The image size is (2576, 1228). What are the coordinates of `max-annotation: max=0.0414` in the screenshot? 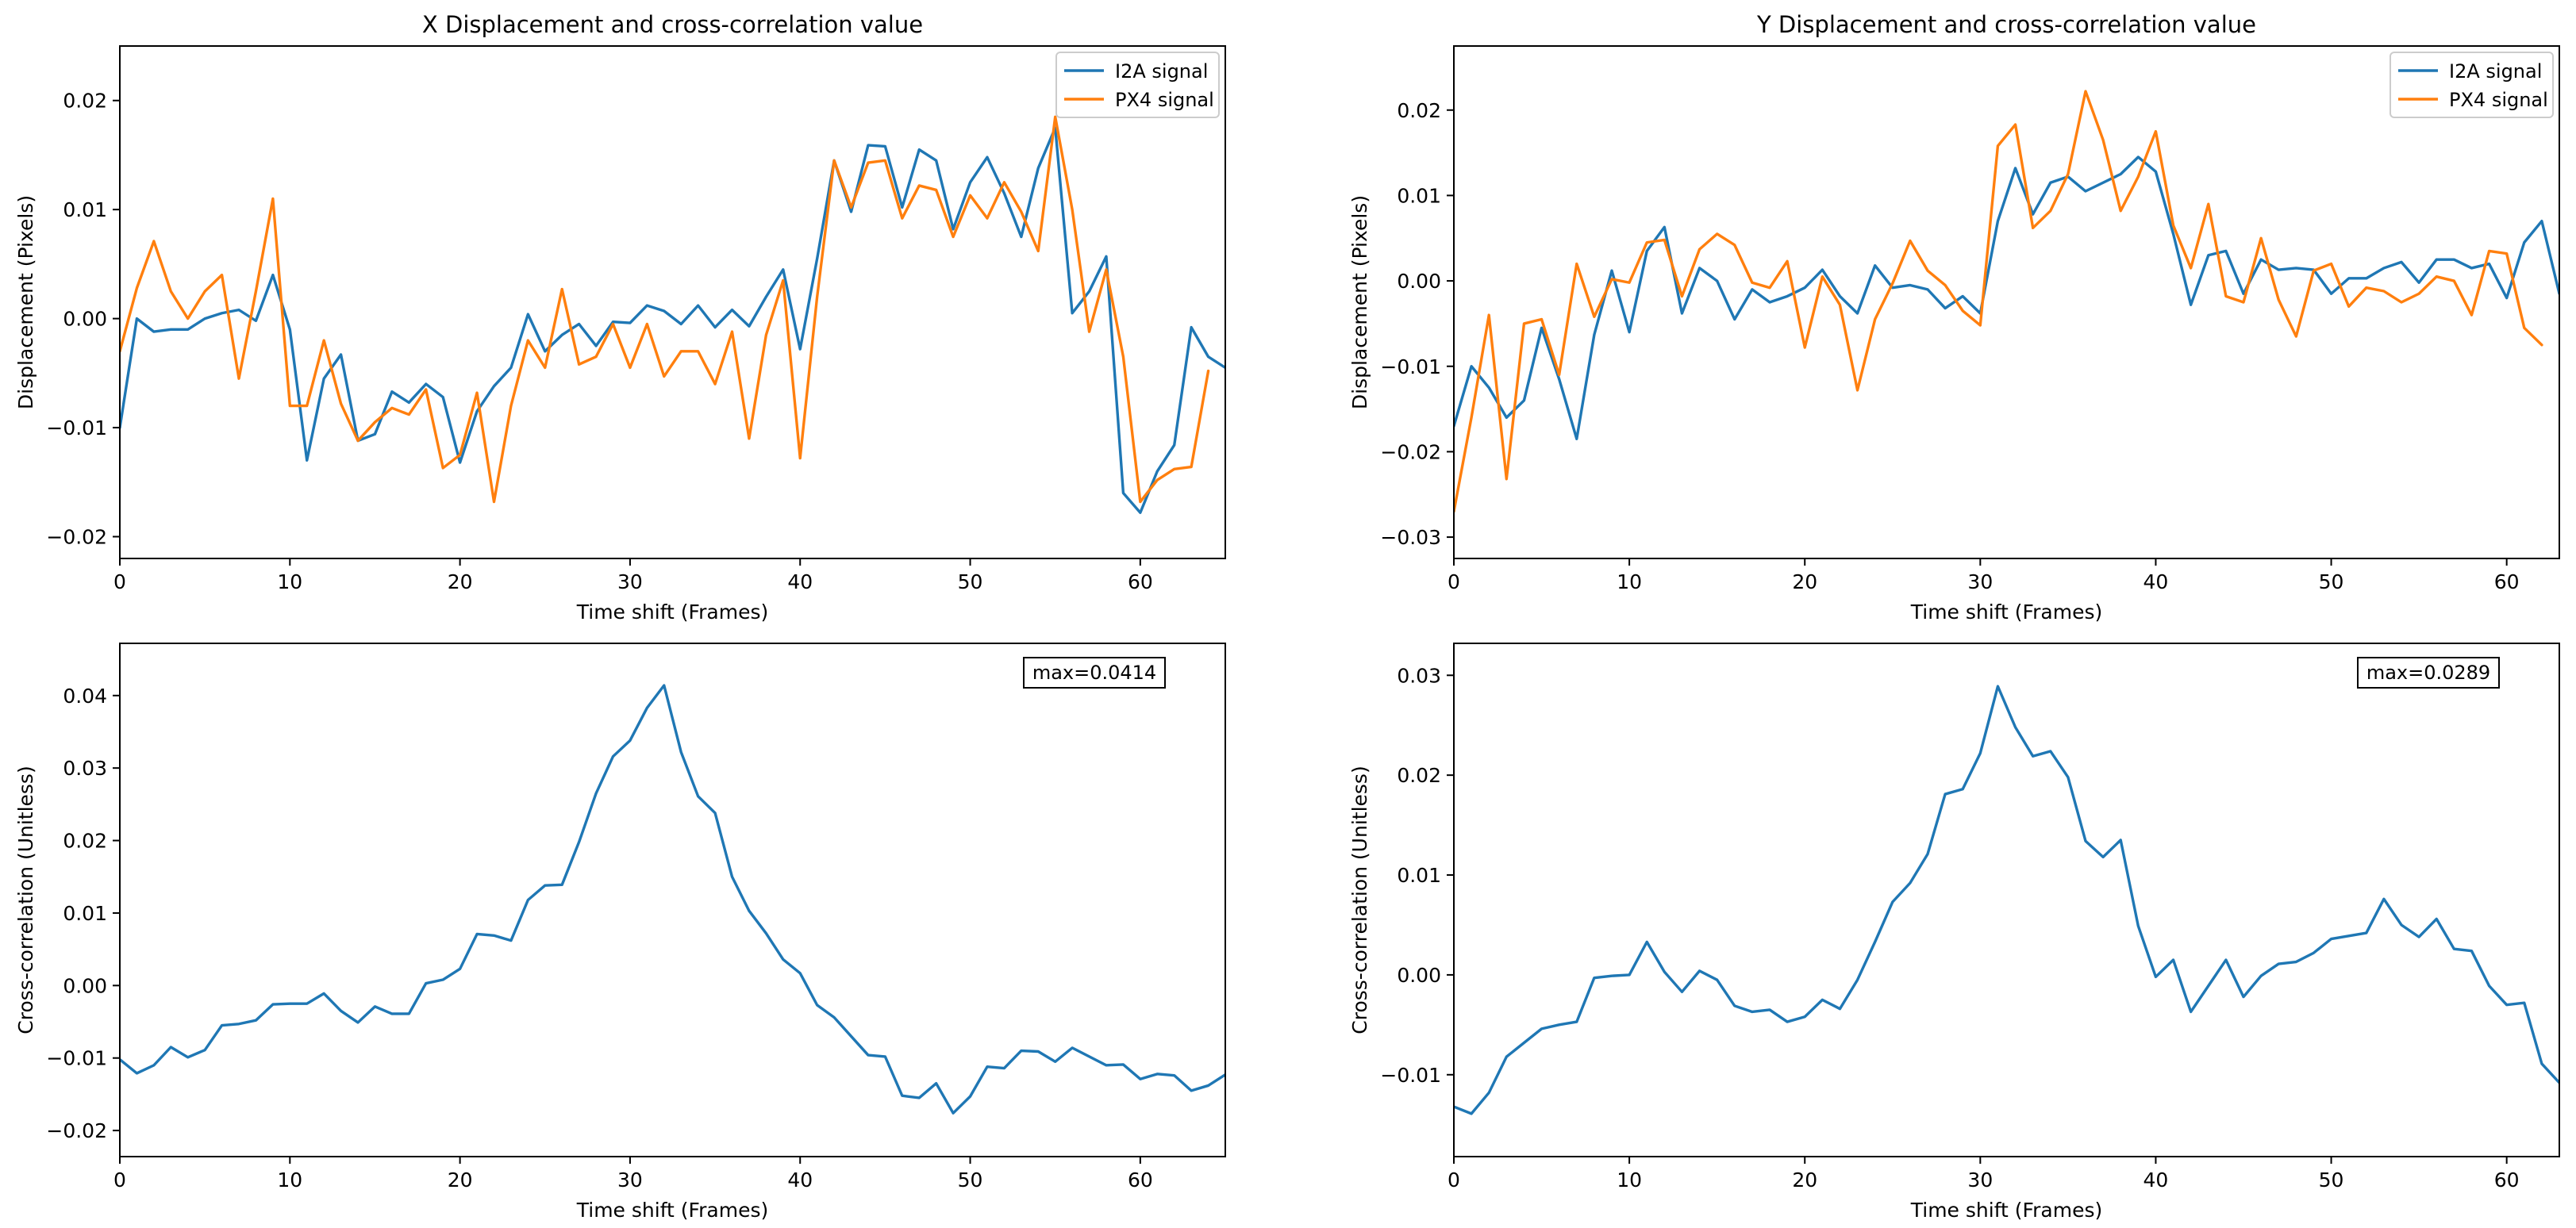 It's located at (1094, 673).